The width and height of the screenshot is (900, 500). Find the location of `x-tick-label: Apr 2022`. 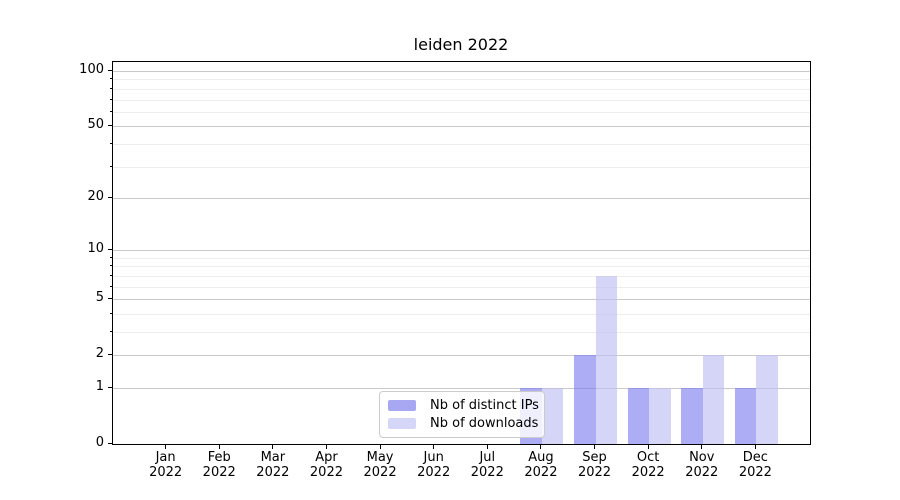

x-tick-label: Apr 2022 is located at coordinates (326, 465).